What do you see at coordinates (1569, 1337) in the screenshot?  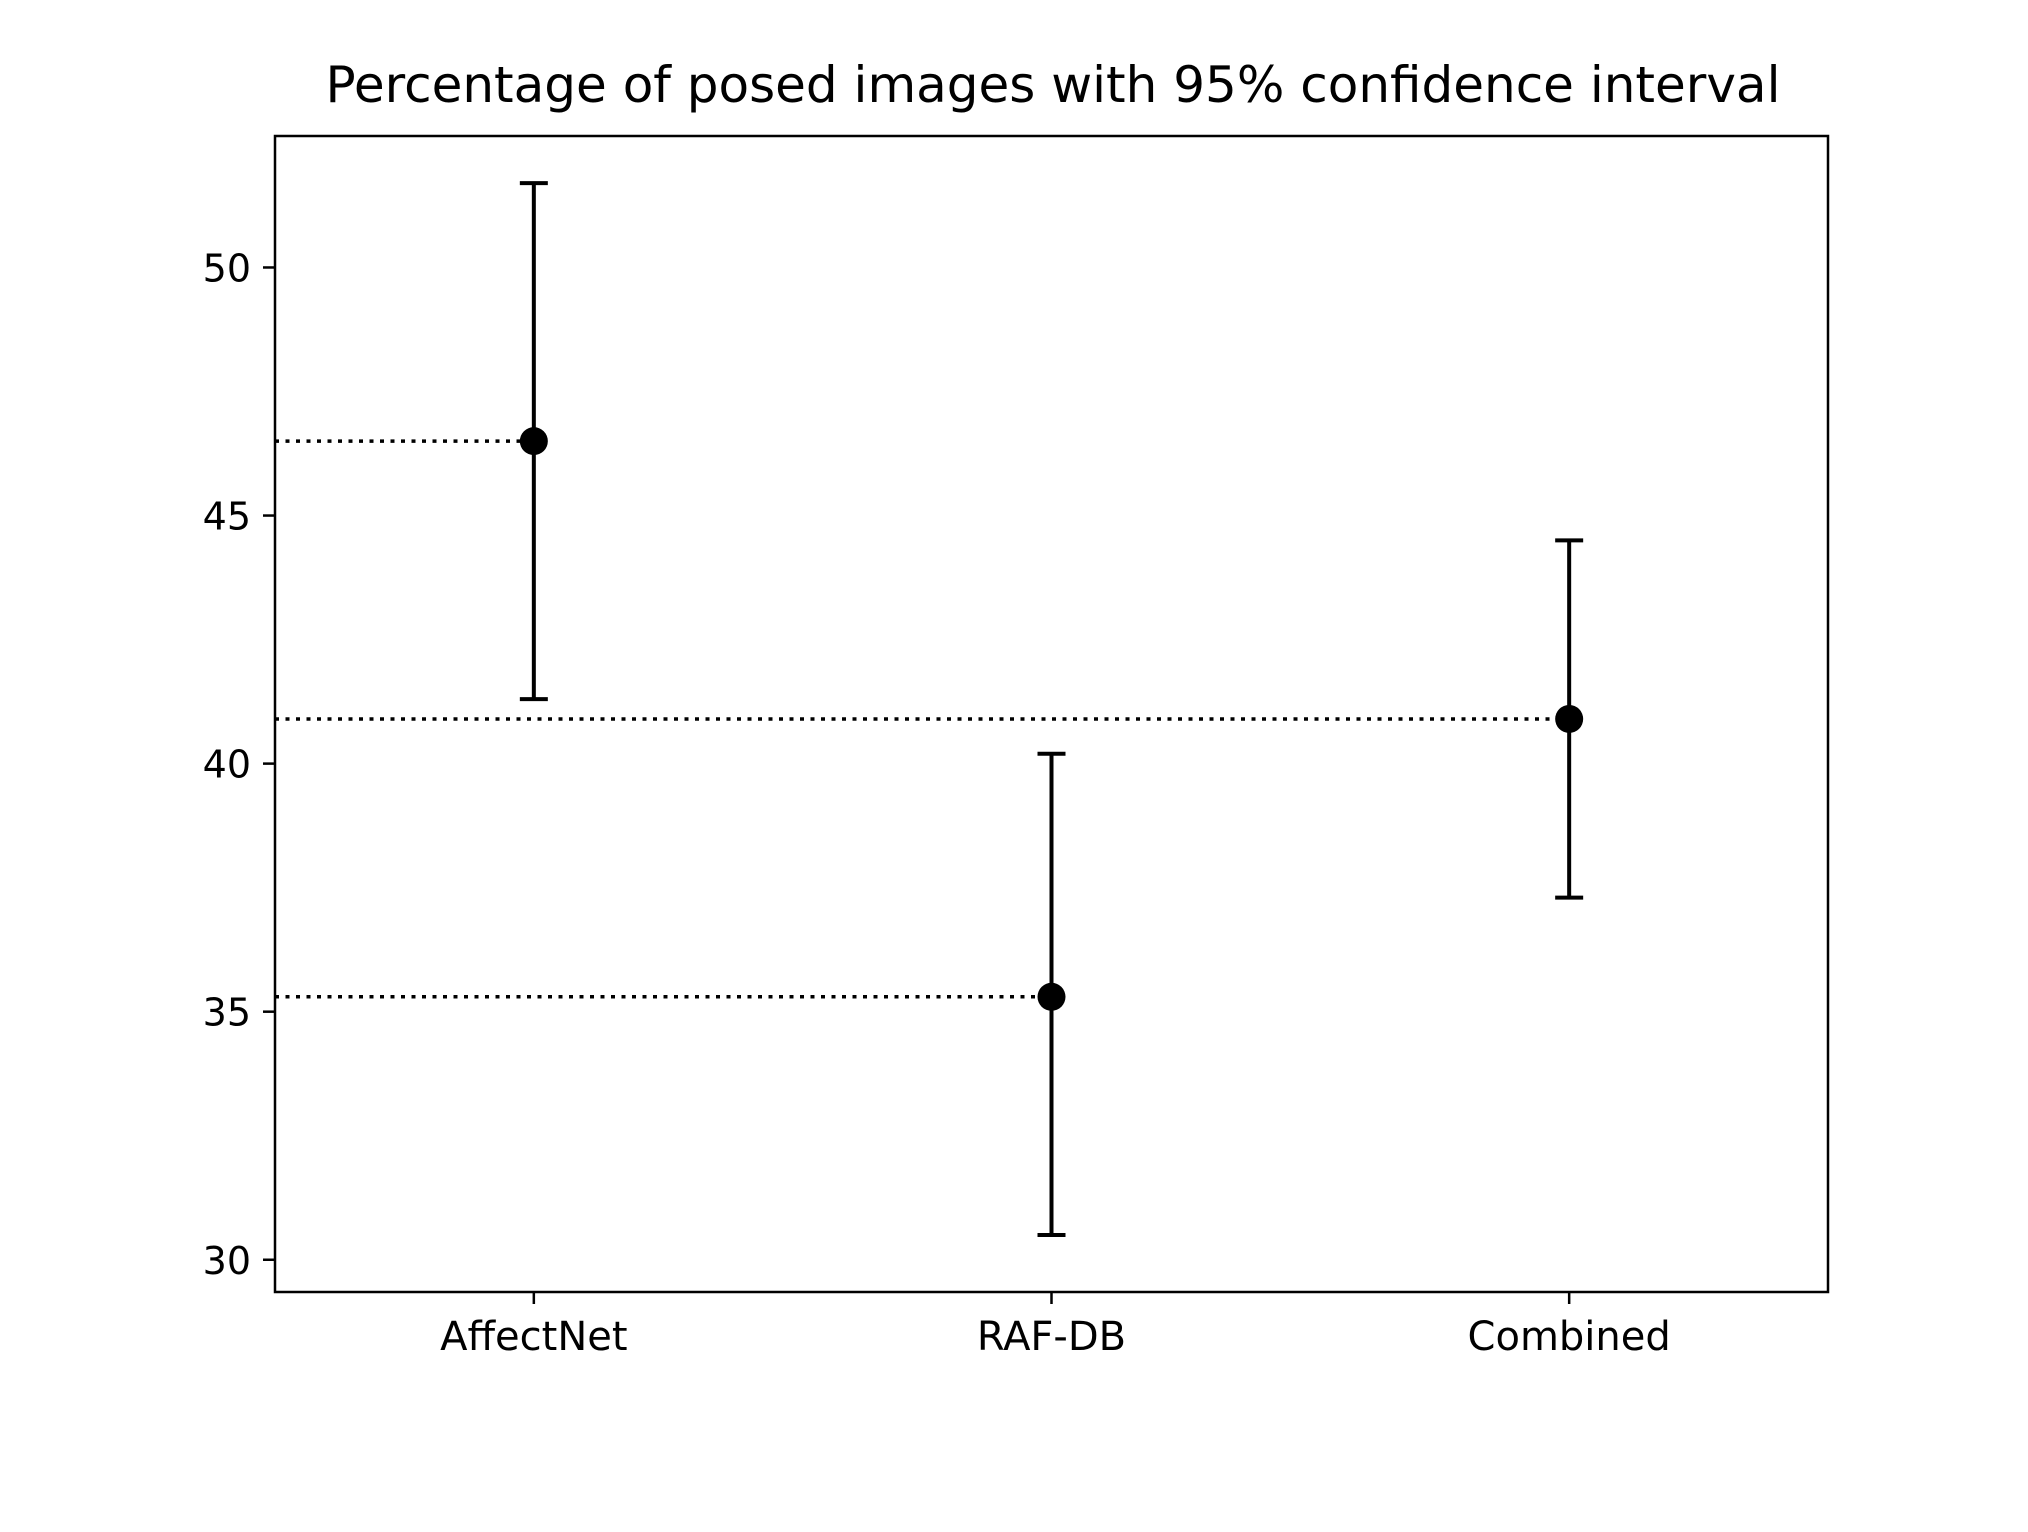 I see `x-tick-label-combined: Combined` at bounding box center [1569, 1337].